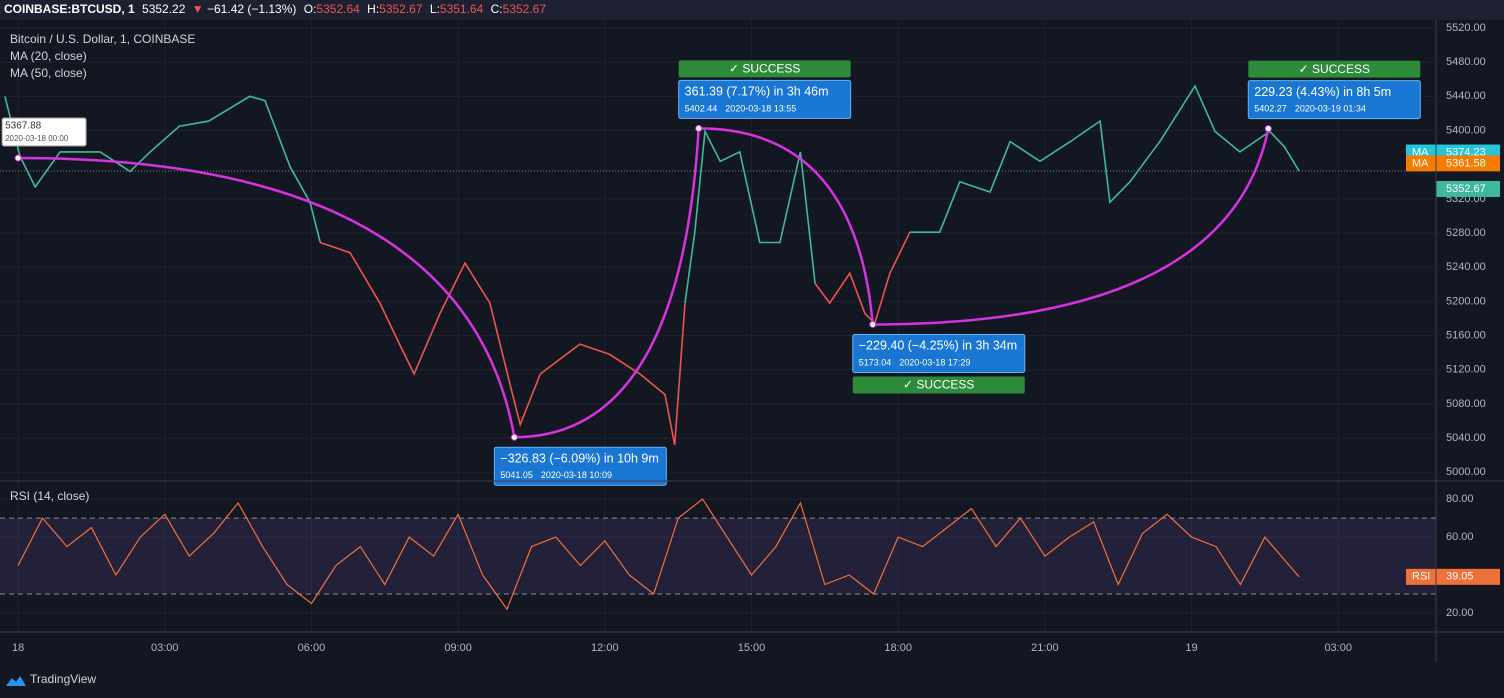 Image resolution: width=1504 pixels, height=698 pixels. Describe the element at coordinates (44, 132) in the screenshot. I see `point-tooltip` at that location.